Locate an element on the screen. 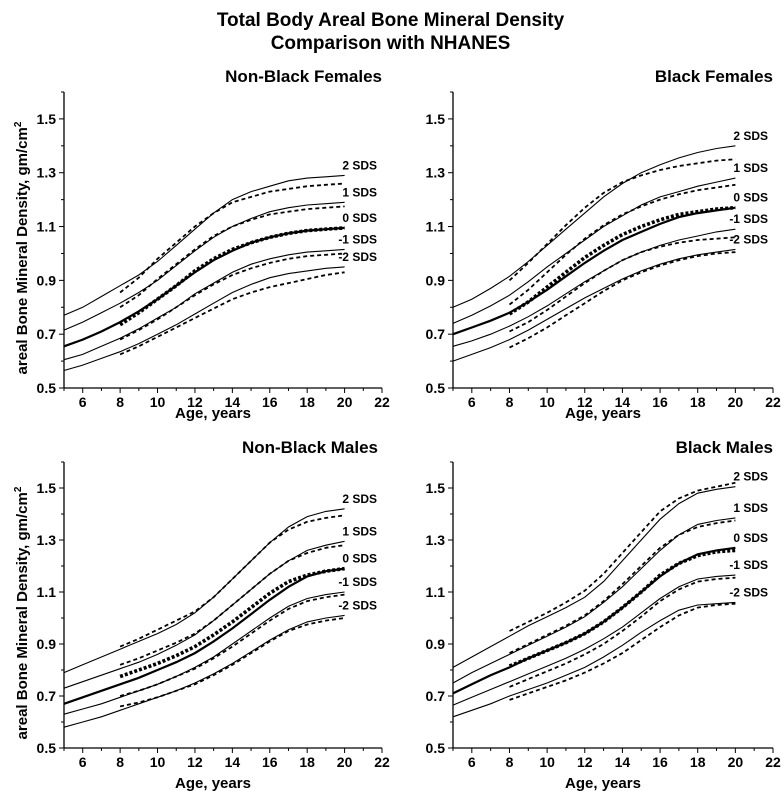  panel-title: Black Males is located at coordinates (724, 447).